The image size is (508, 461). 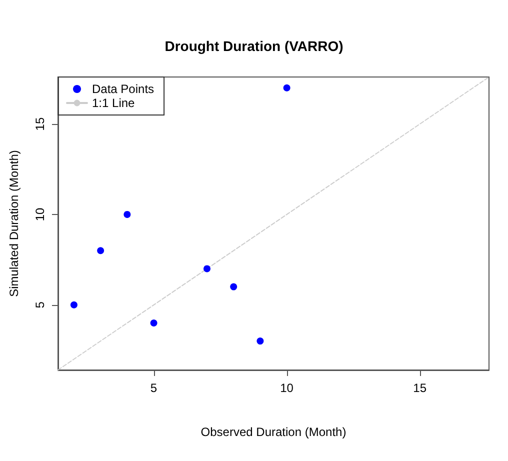 I want to click on legend-label: 1:1 Line, so click(x=114, y=103).